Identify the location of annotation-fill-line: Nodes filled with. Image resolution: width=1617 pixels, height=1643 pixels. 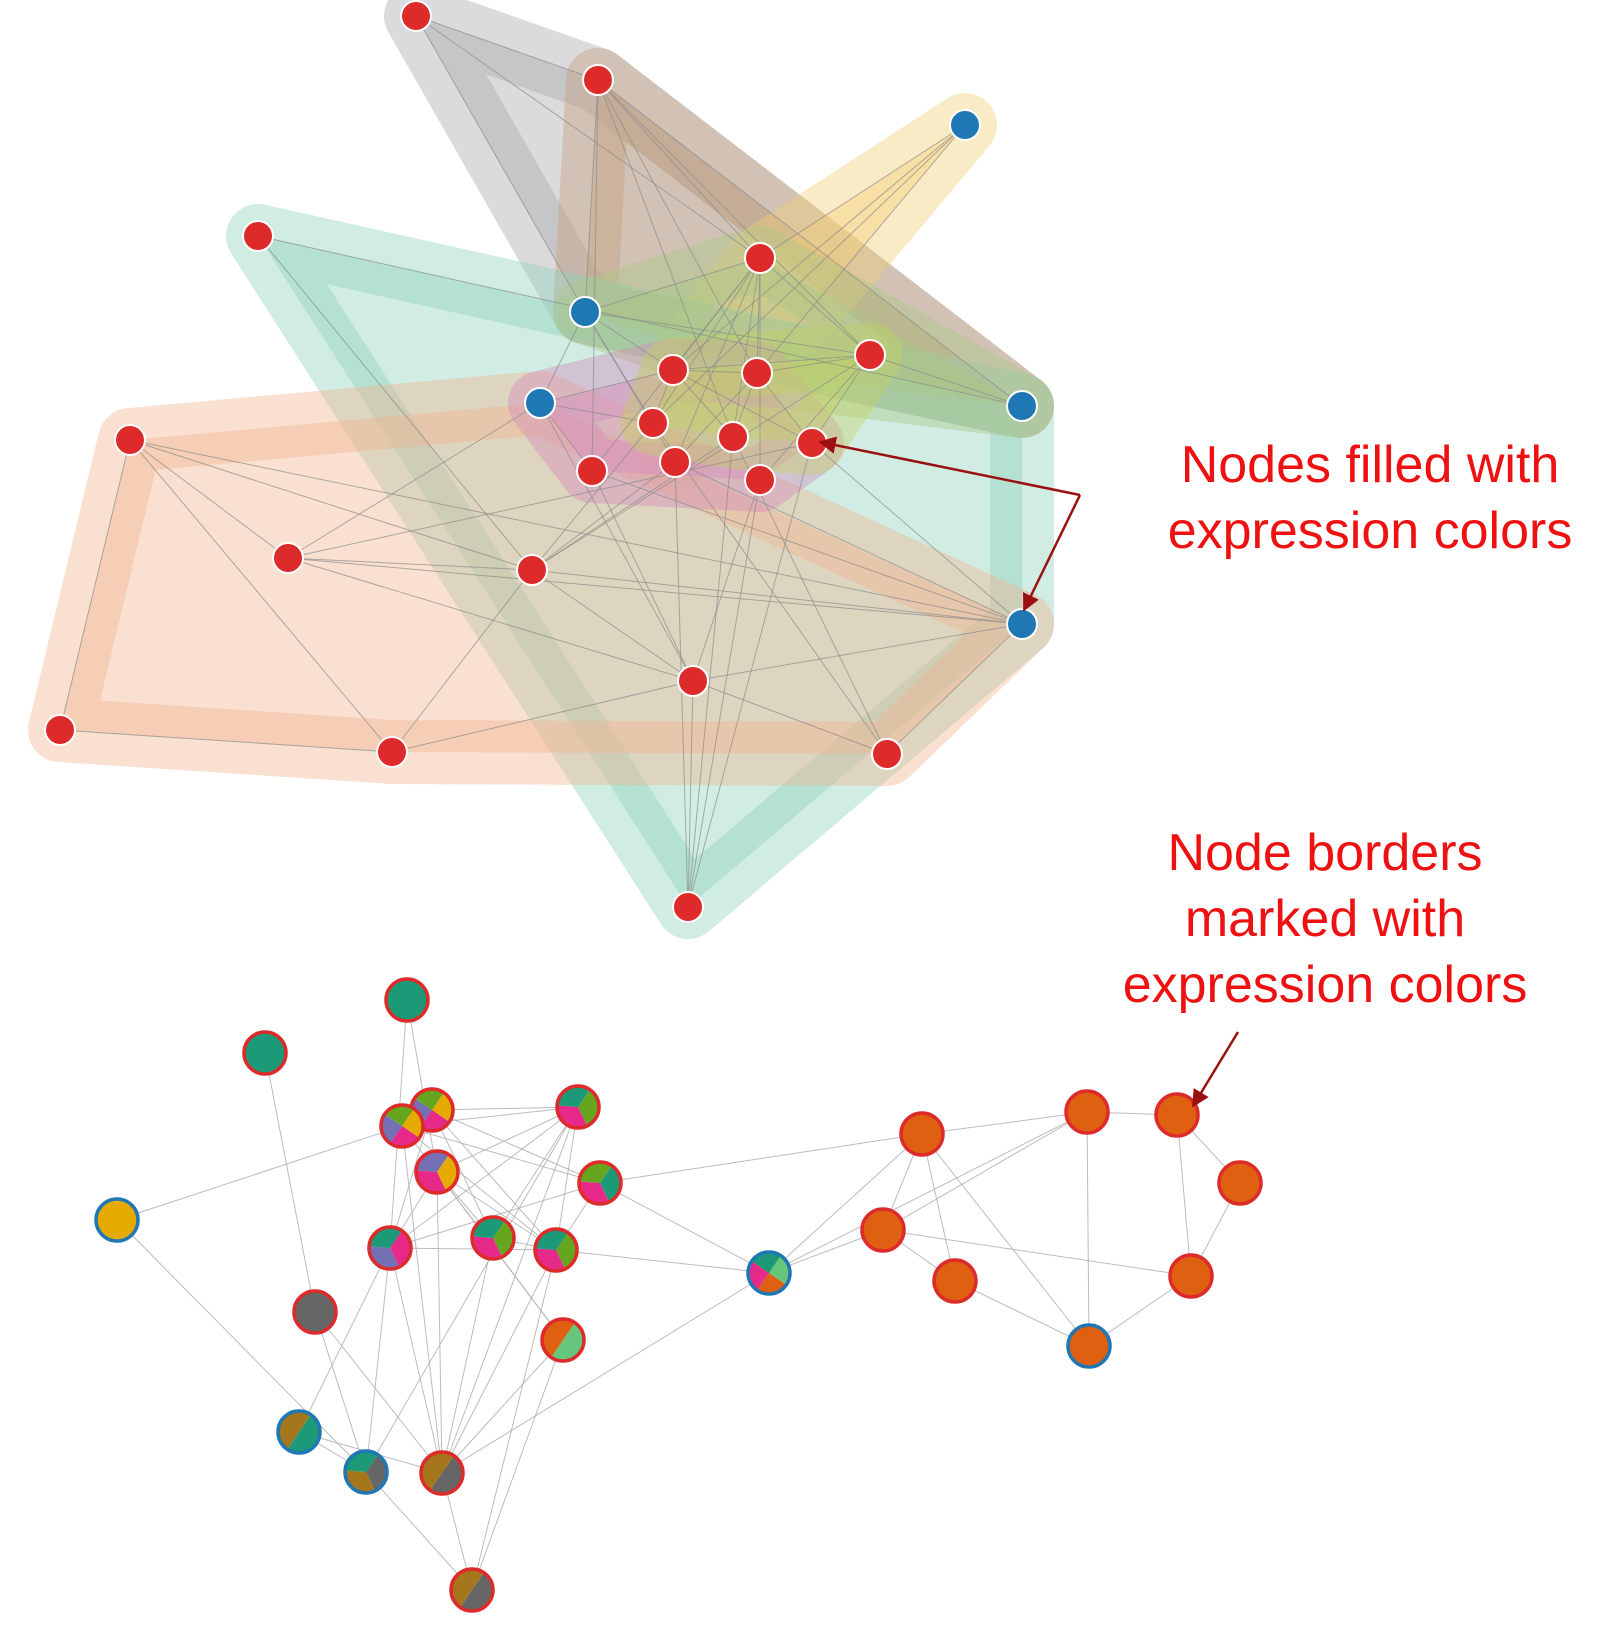
(1370, 465).